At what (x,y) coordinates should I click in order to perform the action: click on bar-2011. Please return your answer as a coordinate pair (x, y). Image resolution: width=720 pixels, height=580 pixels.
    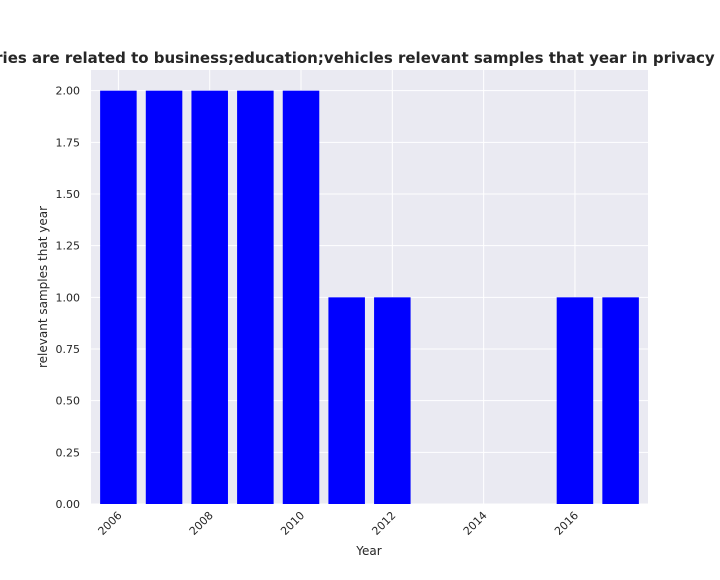
    Looking at the image, I should click on (346, 400).